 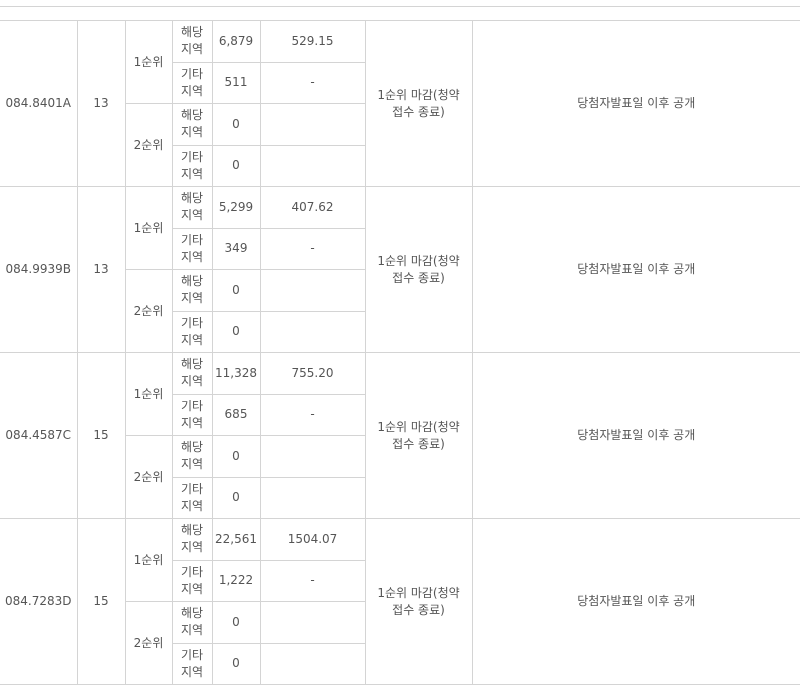 What do you see at coordinates (312, 41) in the screenshot?
I see `competition-rate: 529.15` at bounding box center [312, 41].